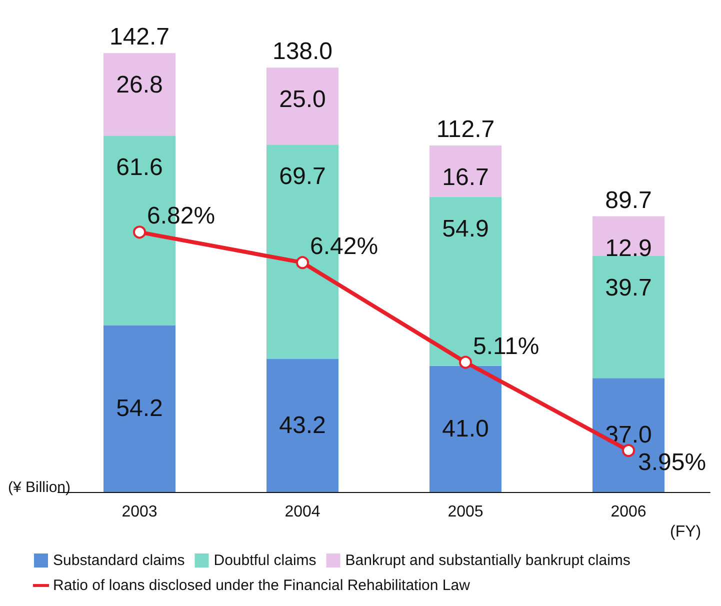 The image size is (721, 606). I want to click on total-label: 89.7, so click(628, 200).